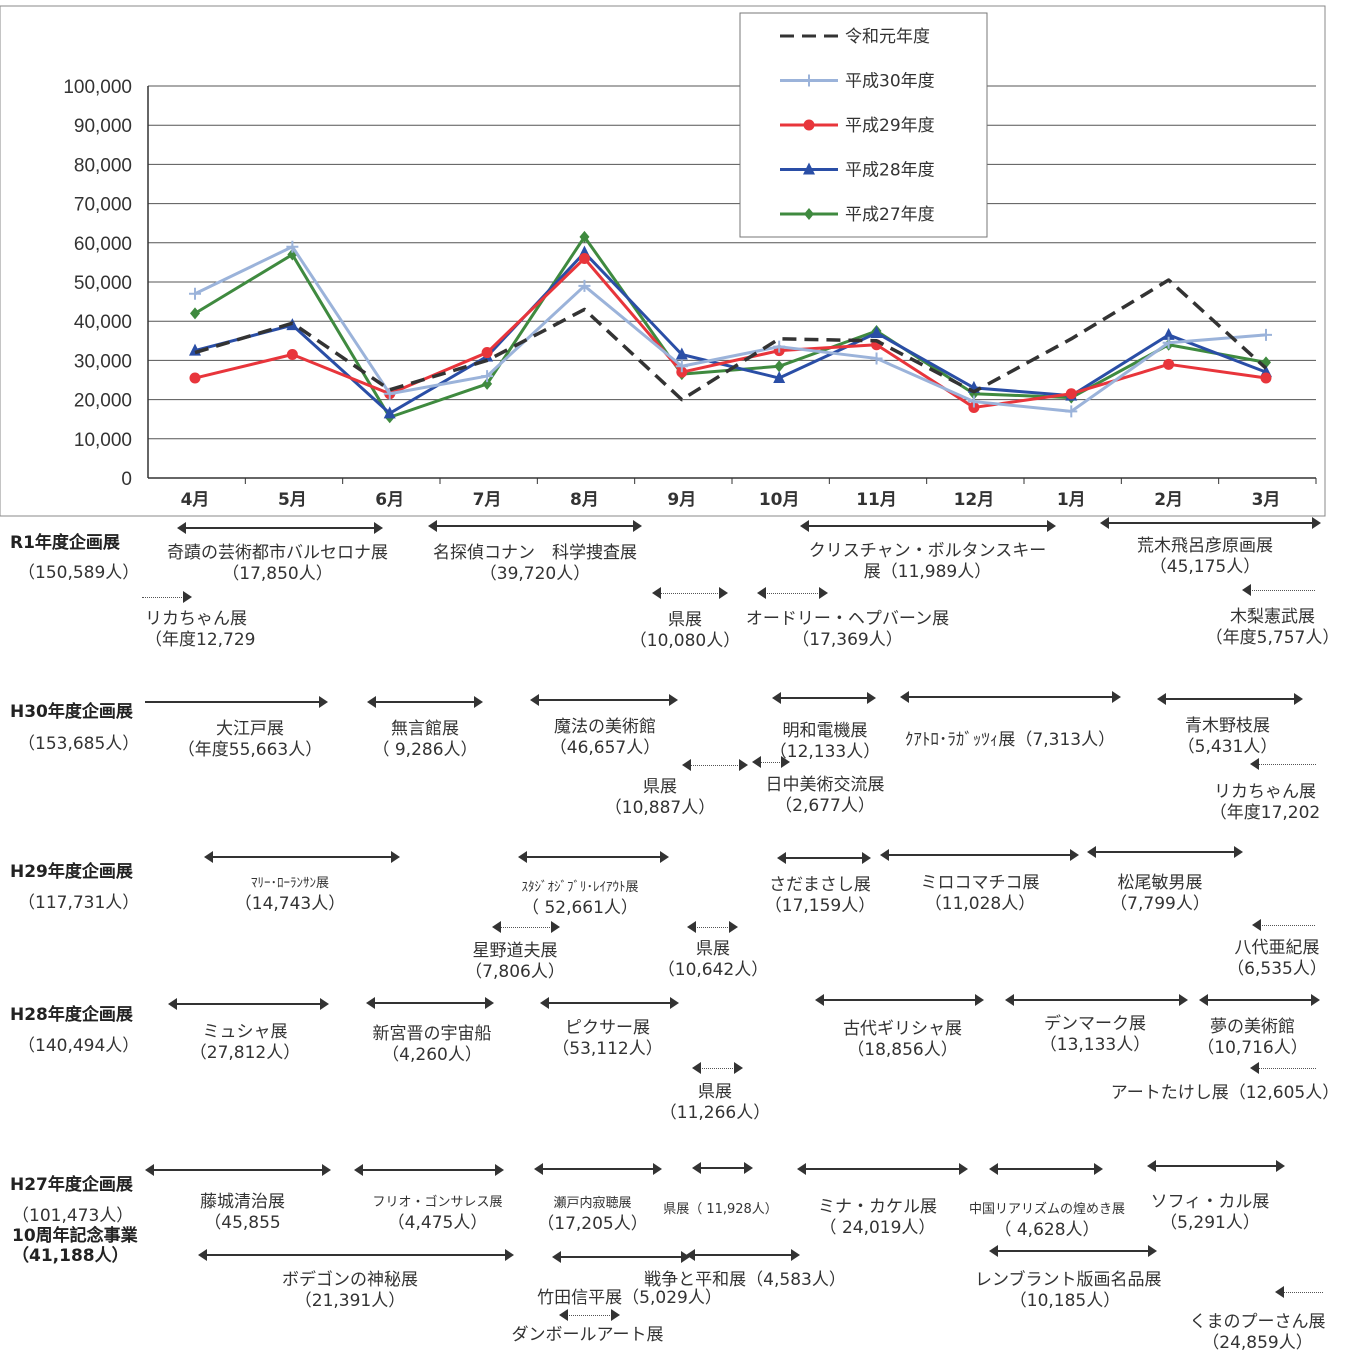  I want to click on exhibit-label: 瀬戸内寂聴展 （17,205人）, so click(592, 1215).